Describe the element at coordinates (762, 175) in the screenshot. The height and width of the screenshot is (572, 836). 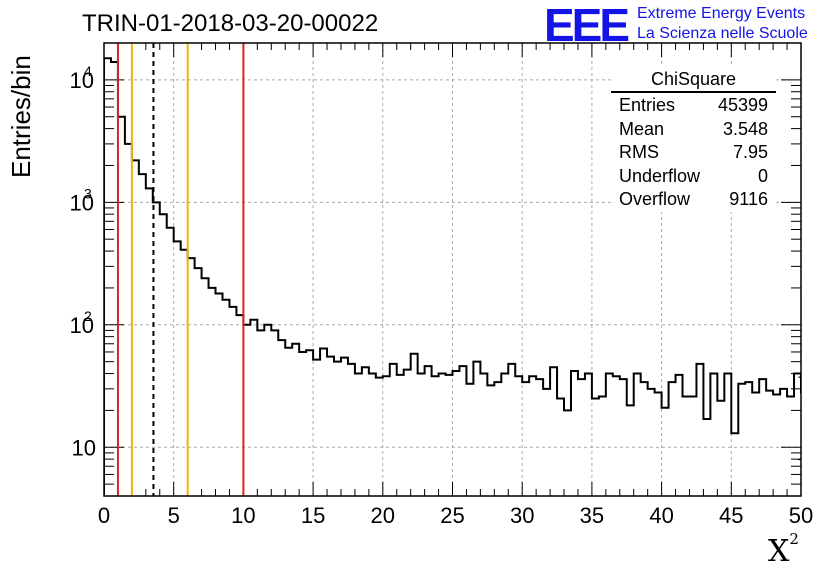
I see `stats-value: 0` at that location.